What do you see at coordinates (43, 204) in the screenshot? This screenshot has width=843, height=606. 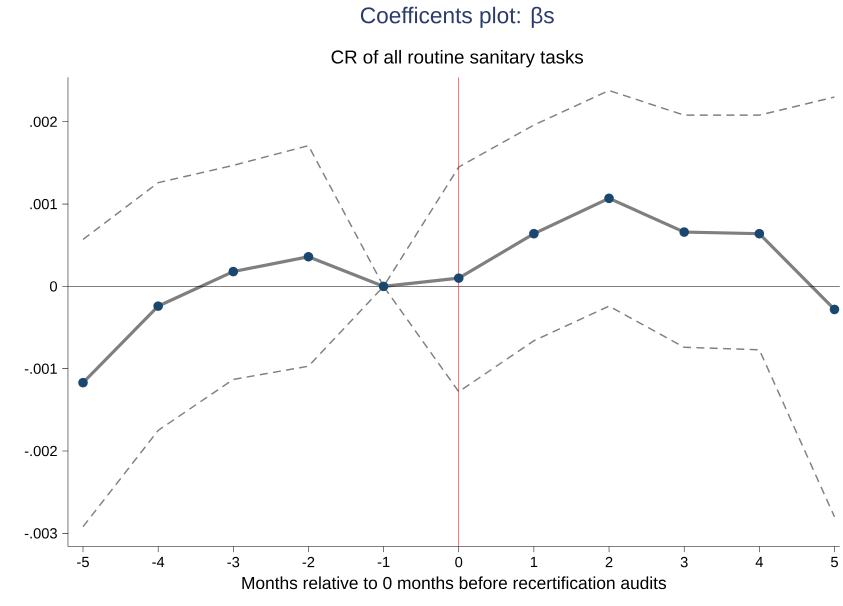 I see `y-tick-label: .001` at bounding box center [43, 204].